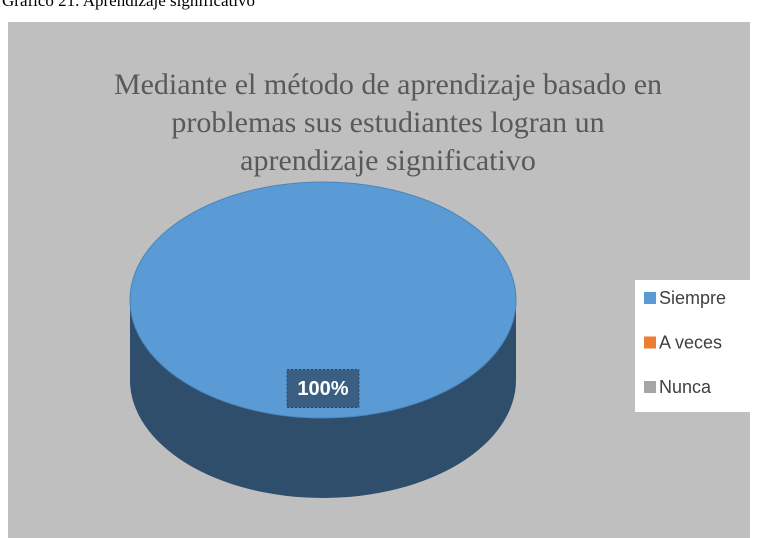 The width and height of the screenshot is (759, 538). Describe the element at coordinates (129, 5) in the screenshot. I see `caption: Grafico 21. Aprendizaje significativo` at that location.